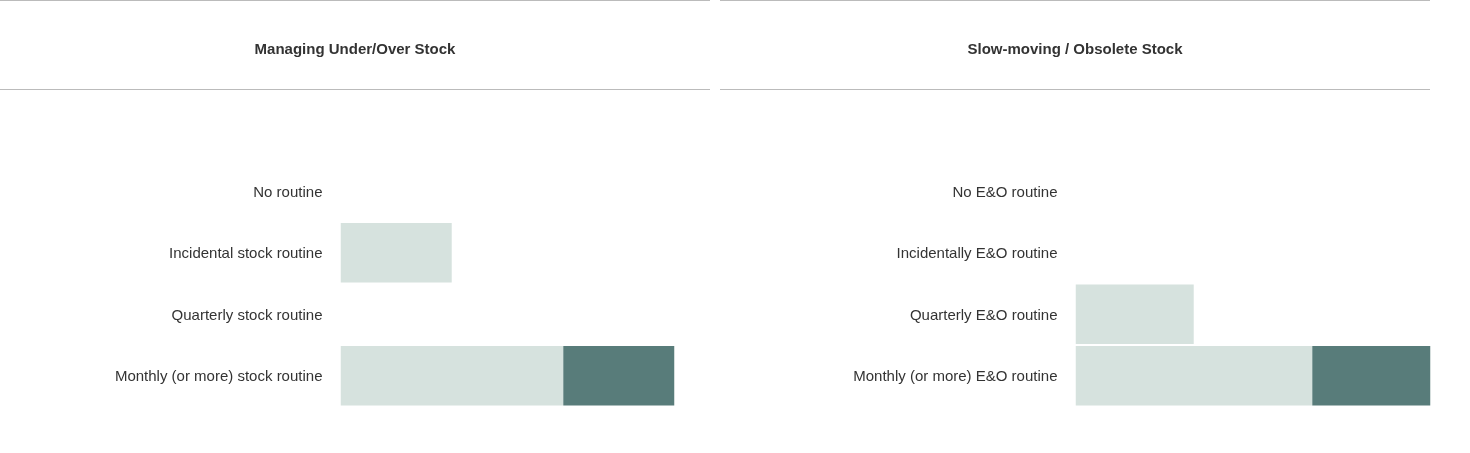  What do you see at coordinates (1005, 191) in the screenshot?
I see `y-tick-label: No E&O routine` at bounding box center [1005, 191].